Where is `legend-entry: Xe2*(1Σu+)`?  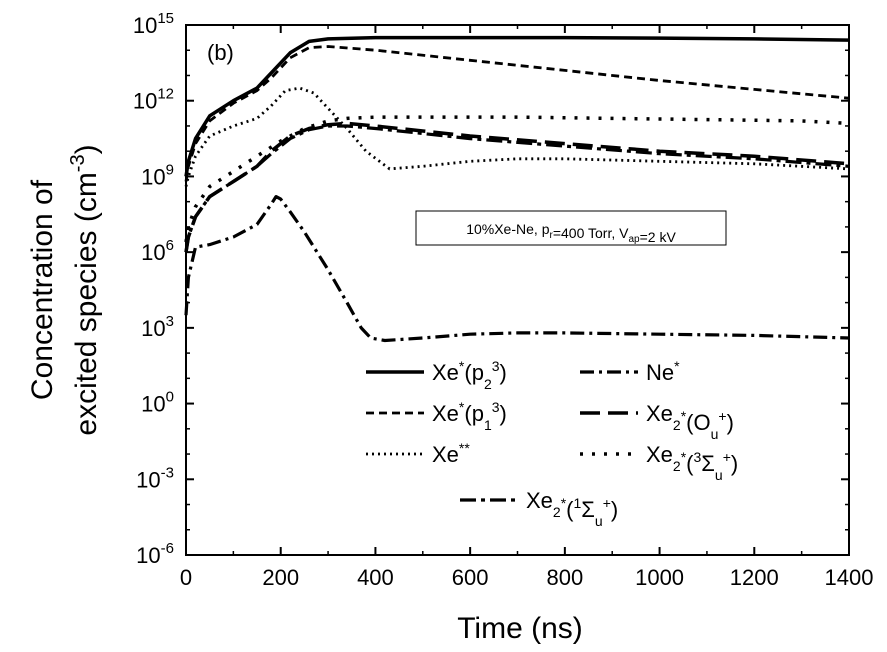 legend-entry: Xe2*(1Σu+) is located at coordinates (539, 508).